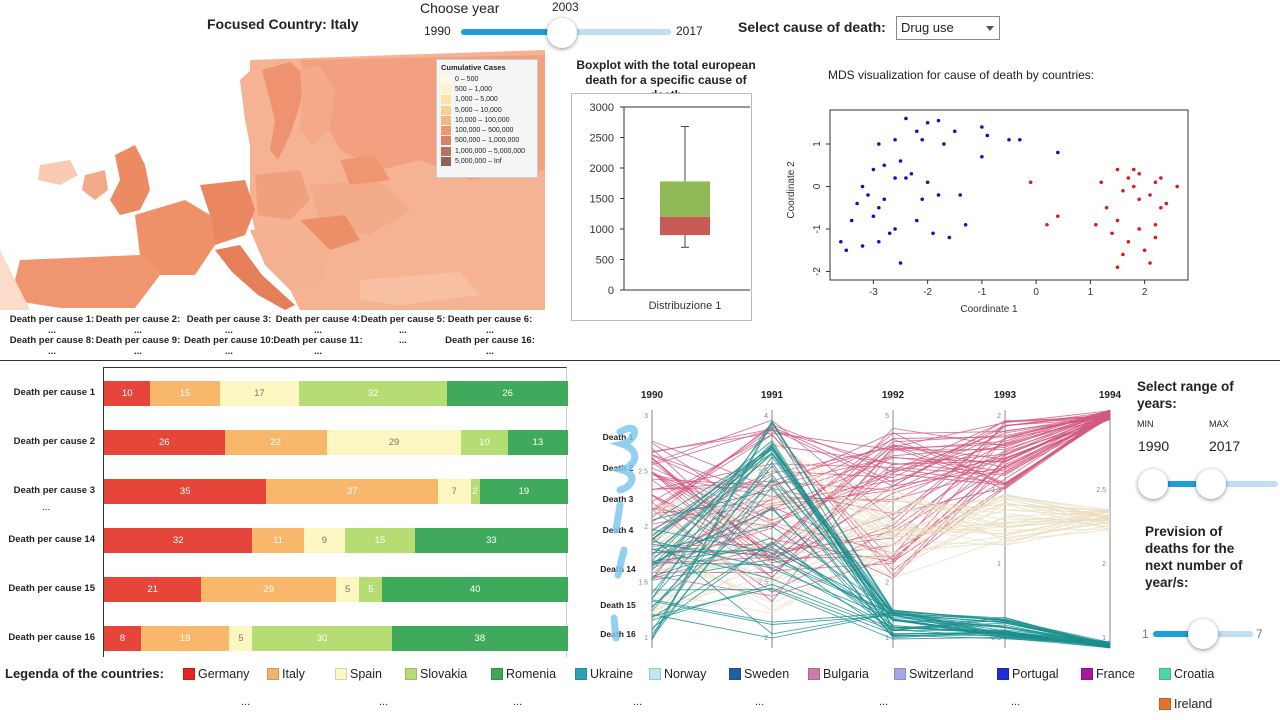 The image size is (1280, 720). I want to click on chevron-down-icon, so click(990, 28).